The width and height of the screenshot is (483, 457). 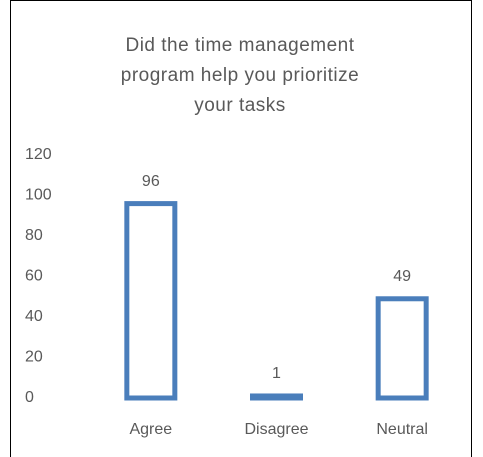 What do you see at coordinates (34, 316) in the screenshot?
I see `y-tick-label: 40` at bounding box center [34, 316].